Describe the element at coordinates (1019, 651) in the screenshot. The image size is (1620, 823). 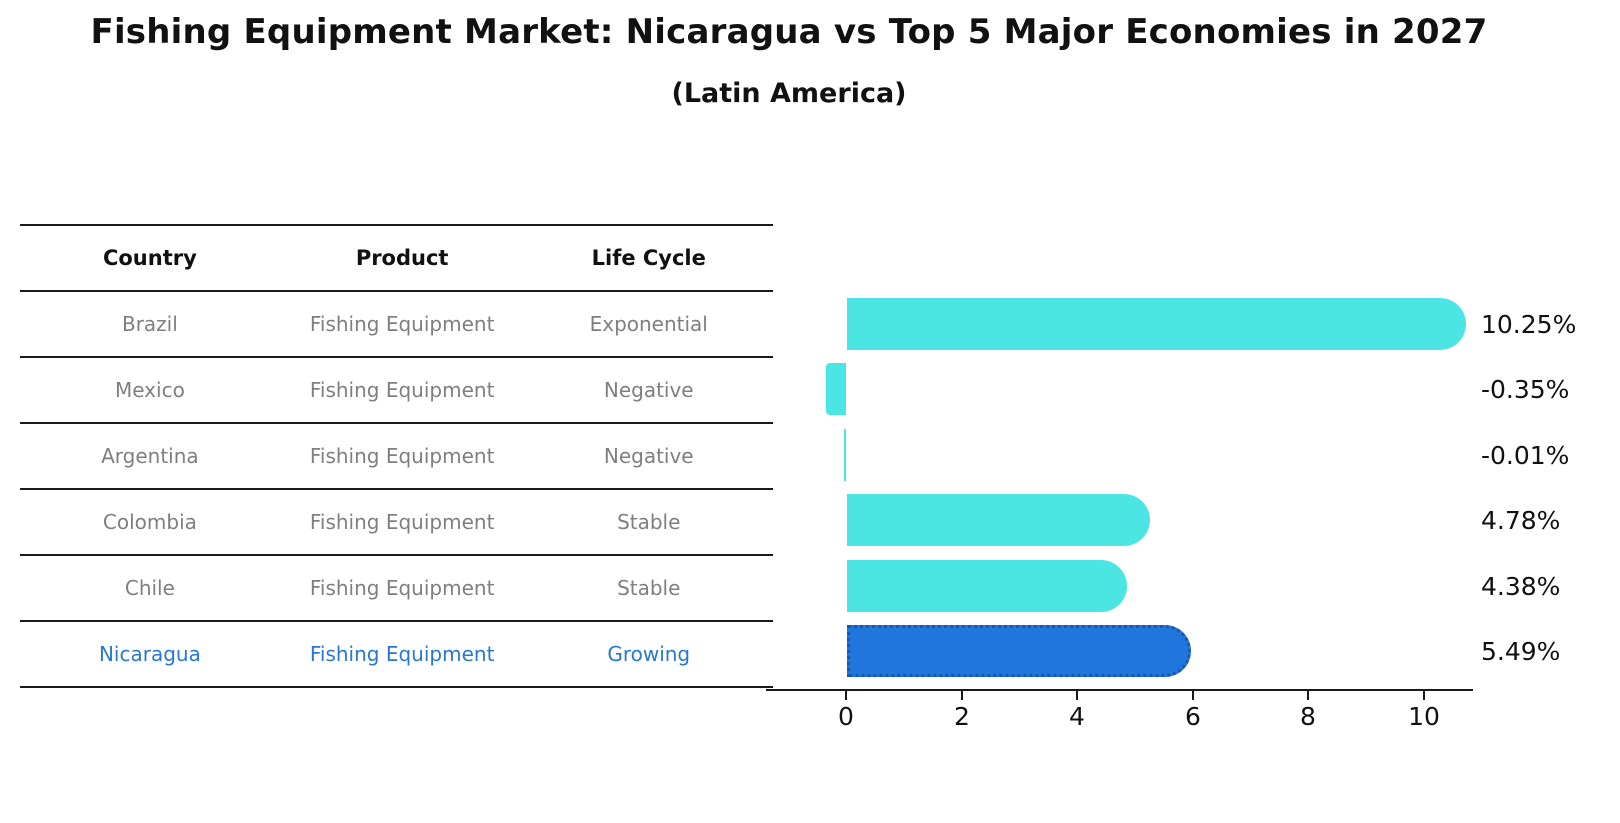
I see `bar-nicaragua` at that location.